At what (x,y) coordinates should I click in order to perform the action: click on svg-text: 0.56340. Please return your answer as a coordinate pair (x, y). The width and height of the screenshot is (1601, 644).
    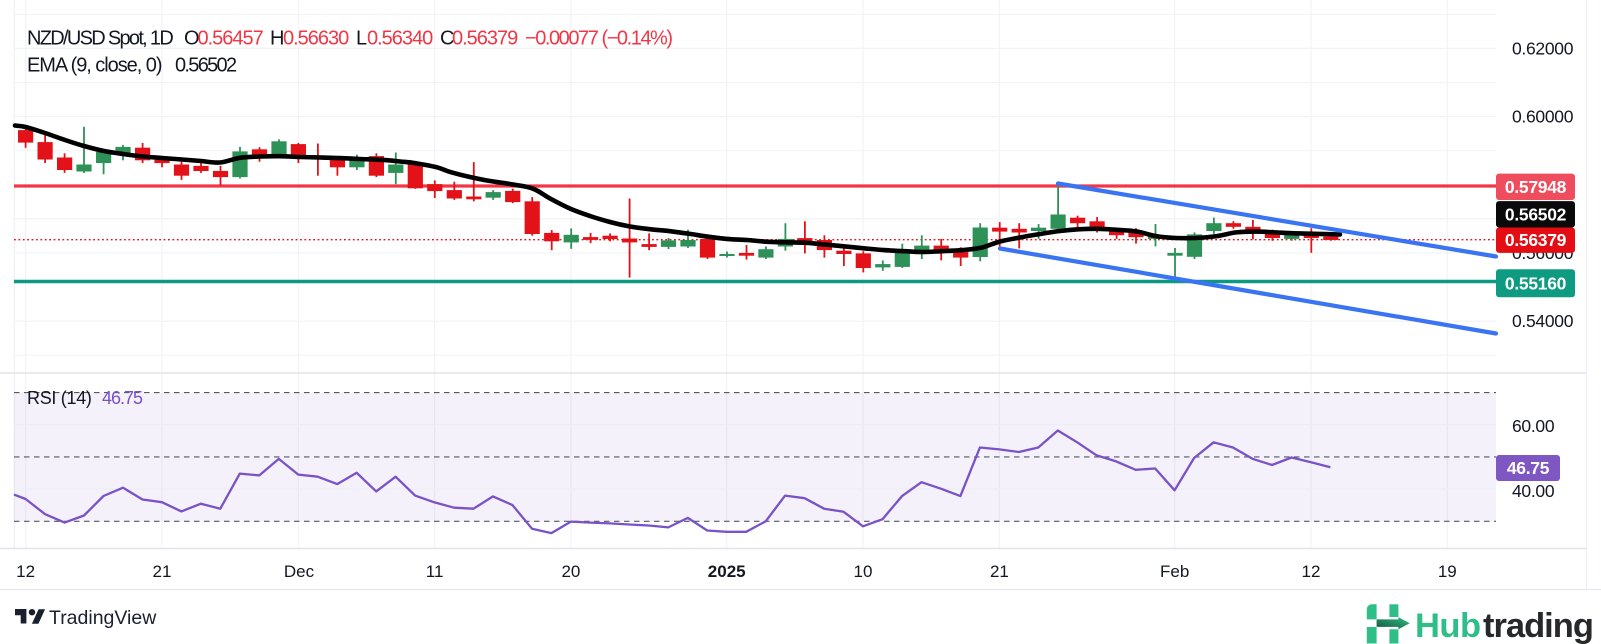
    Looking at the image, I should click on (400, 39).